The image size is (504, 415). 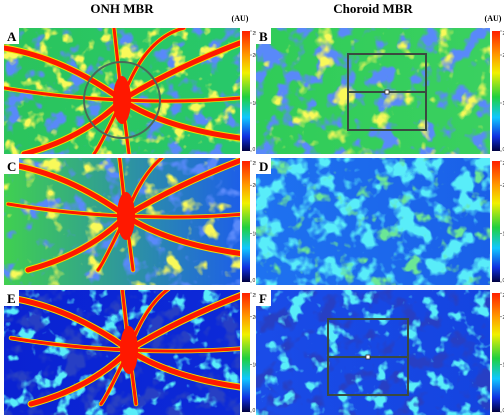 I want to click on right-unit: (AU), so click(x=493, y=18).